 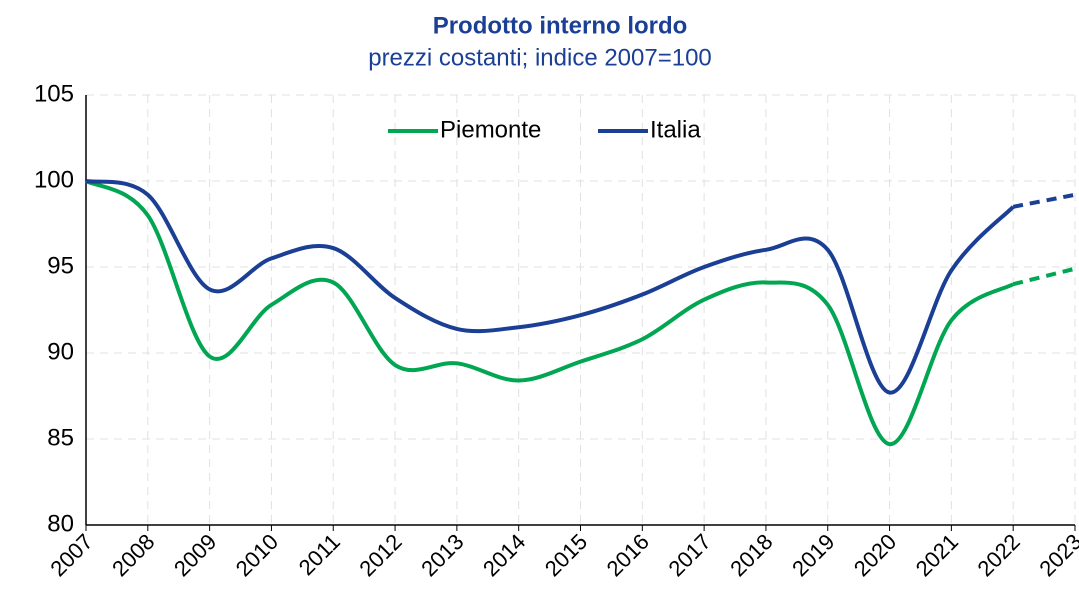 What do you see at coordinates (195, 555) in the screenshot?
I see `x-tick-label: 2009` at bounding box center [195, 555].